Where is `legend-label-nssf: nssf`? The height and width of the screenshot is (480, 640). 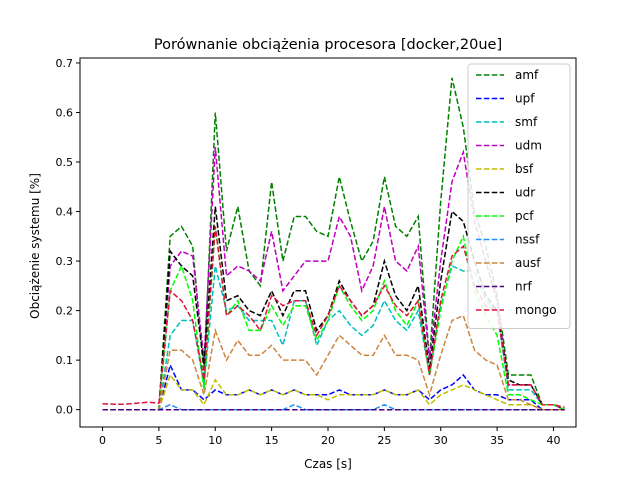
legend-label-nssf: nssf is located at coordinates (527, 240).